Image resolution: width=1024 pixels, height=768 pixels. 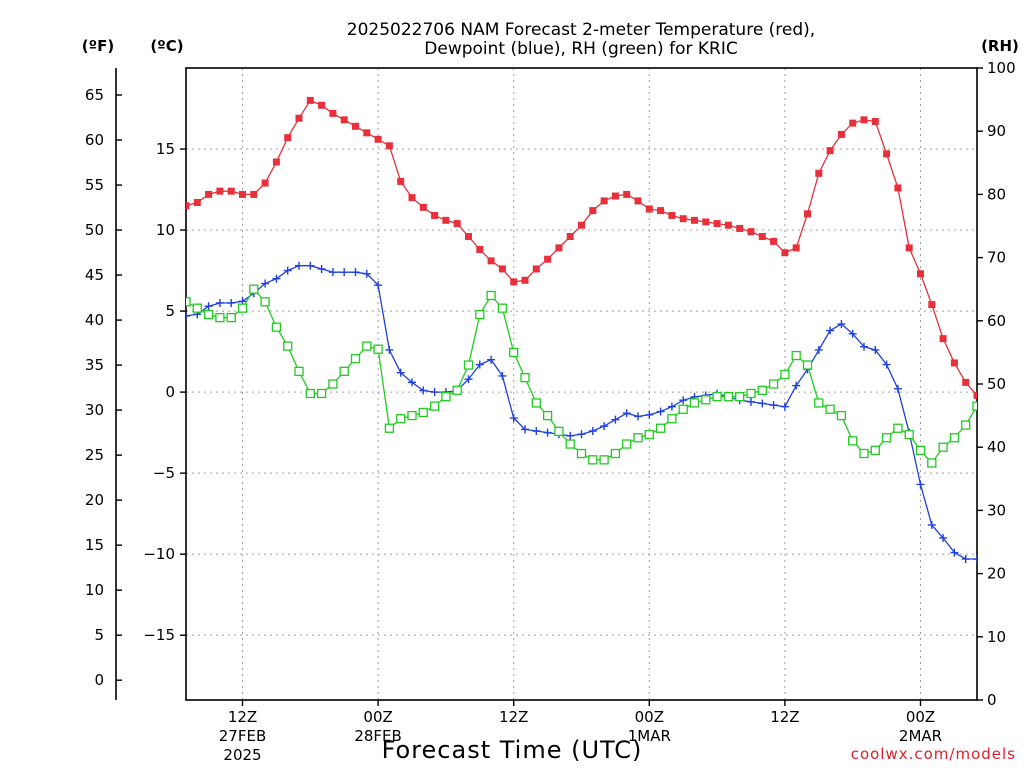 I want to click on rh-tick-label: 40, so click(x=996, y=447).